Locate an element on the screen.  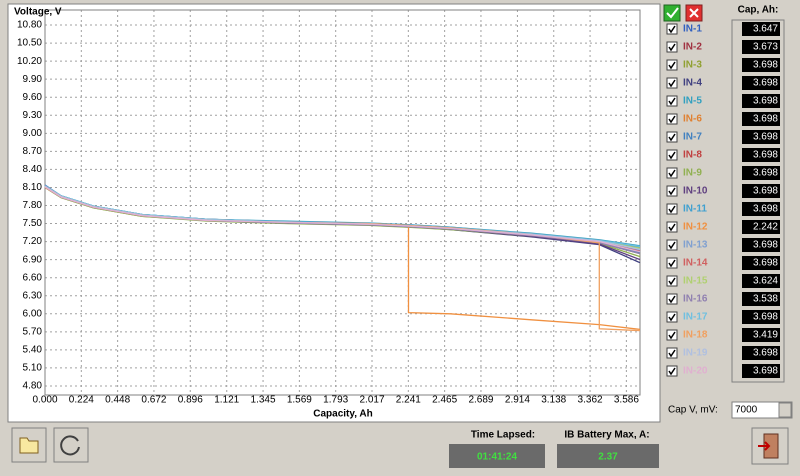
refresh-icon is located at coordinates (70, 445).